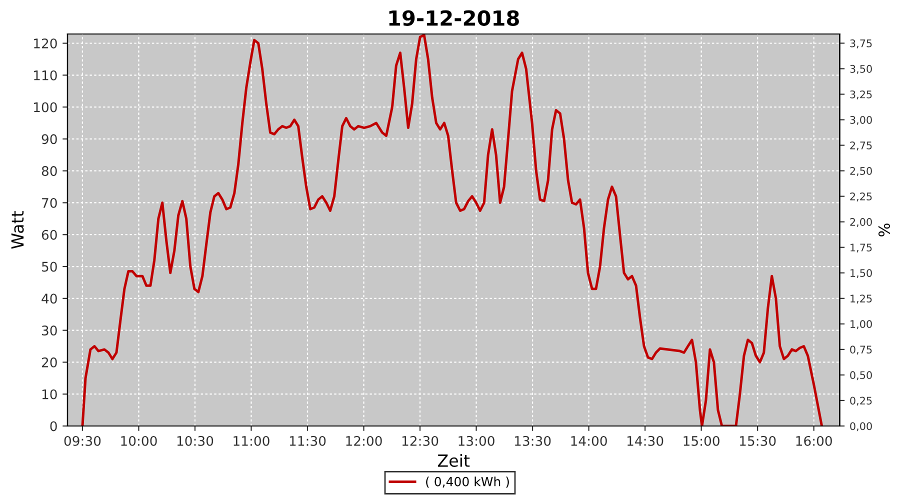  Describe the element at coordinates (861, 427) in the screenshot. I see `y2-tick-label: 0,00` at that location.